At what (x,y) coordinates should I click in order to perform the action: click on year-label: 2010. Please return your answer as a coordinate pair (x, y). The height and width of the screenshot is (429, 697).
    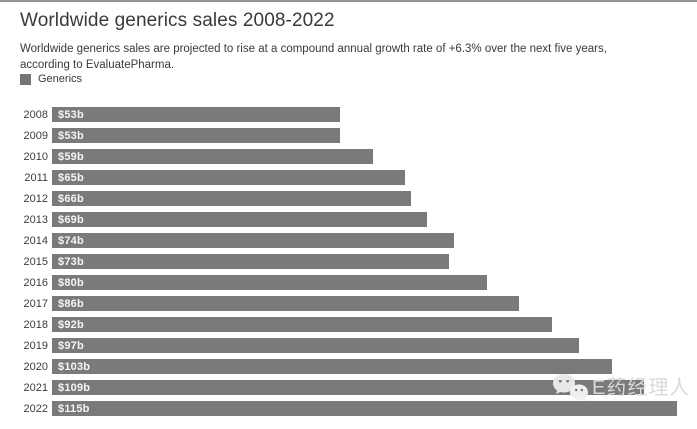
    Looking at the image, I should click on (35, 156).